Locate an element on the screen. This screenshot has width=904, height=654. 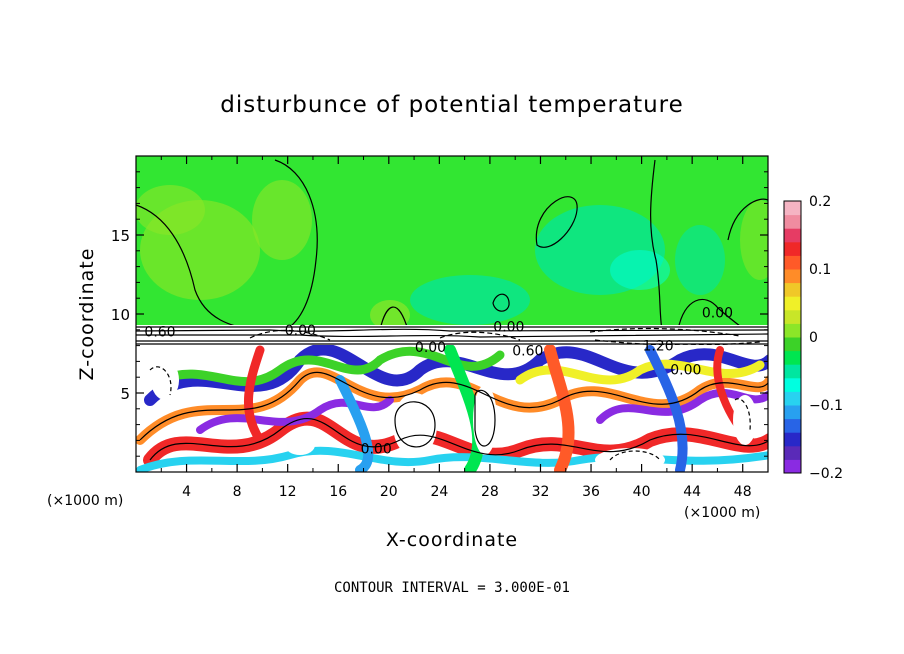
x-tick-label: 48 is located at coordinates (743, 492).